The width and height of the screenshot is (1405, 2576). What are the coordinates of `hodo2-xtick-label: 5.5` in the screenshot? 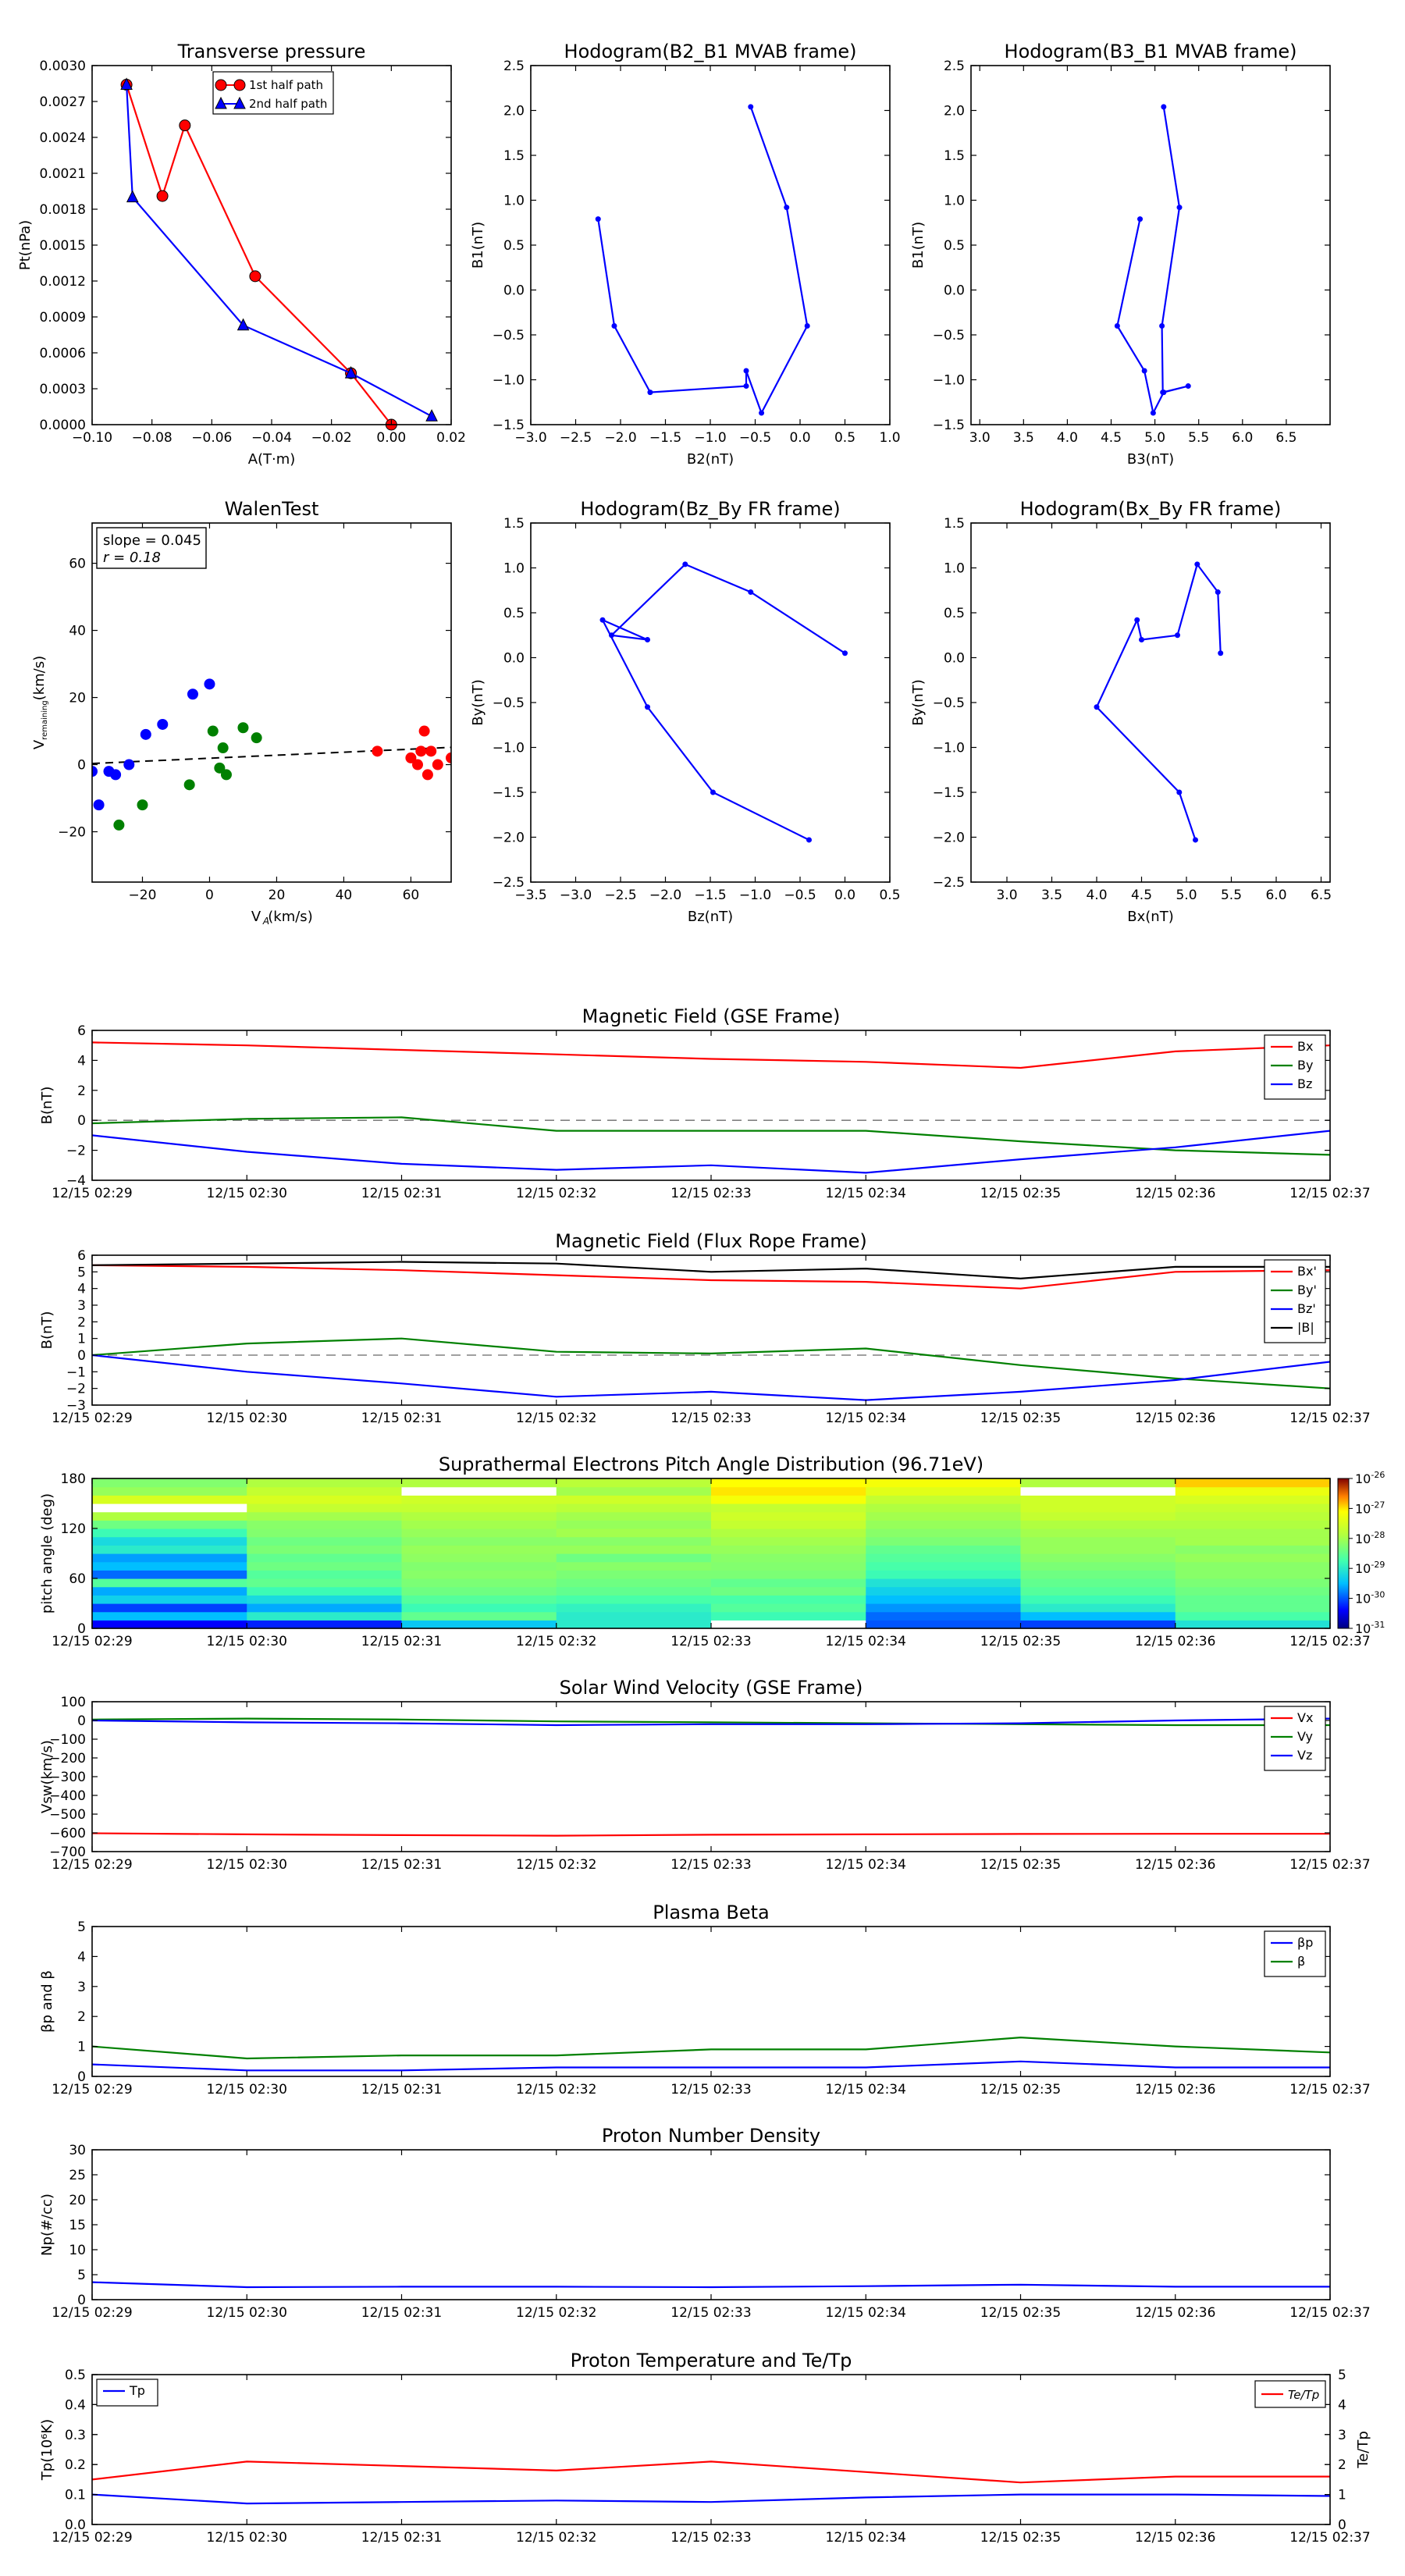 It's located at (1199, 438).